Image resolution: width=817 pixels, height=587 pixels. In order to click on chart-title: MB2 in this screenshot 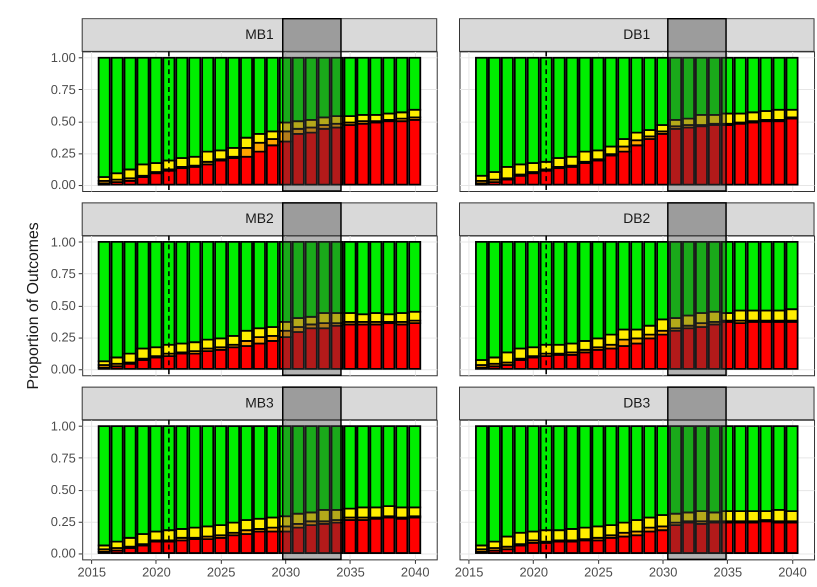, I will do `click(259, 218)`.